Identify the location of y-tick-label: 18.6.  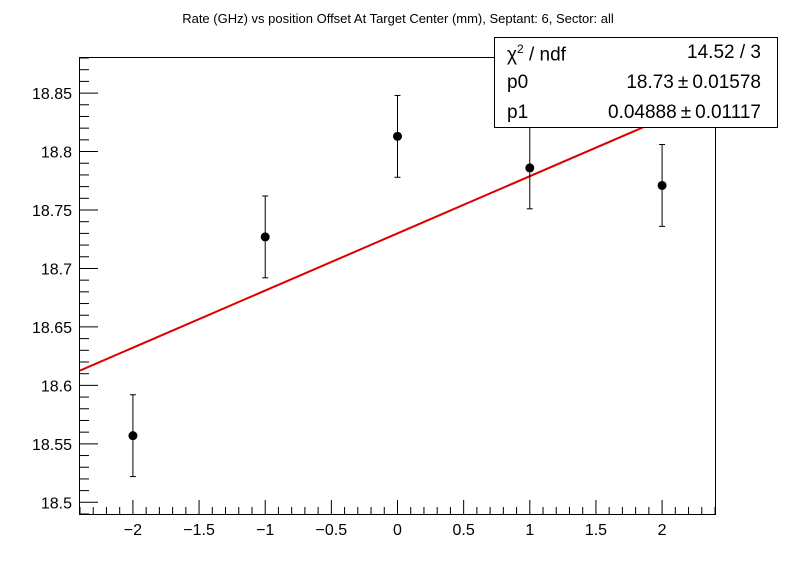
(56, 386).